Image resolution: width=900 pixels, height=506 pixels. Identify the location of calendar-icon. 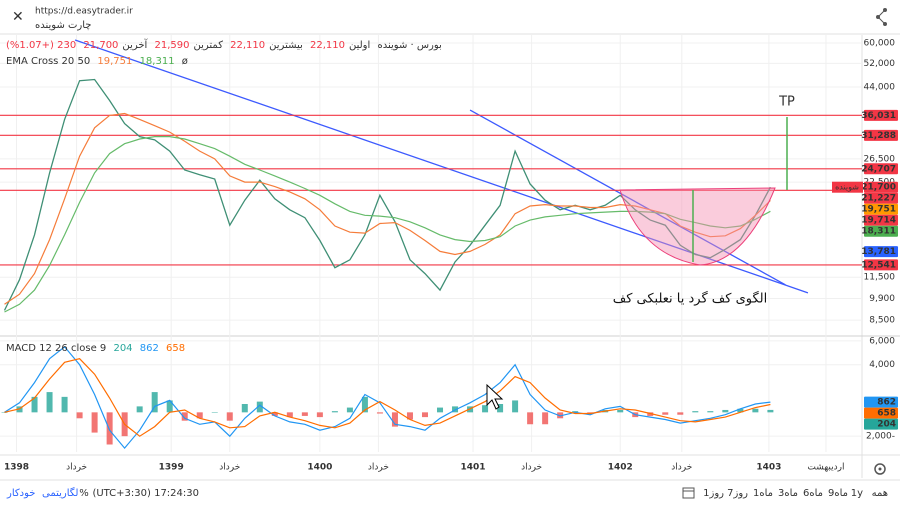
(688, 493).